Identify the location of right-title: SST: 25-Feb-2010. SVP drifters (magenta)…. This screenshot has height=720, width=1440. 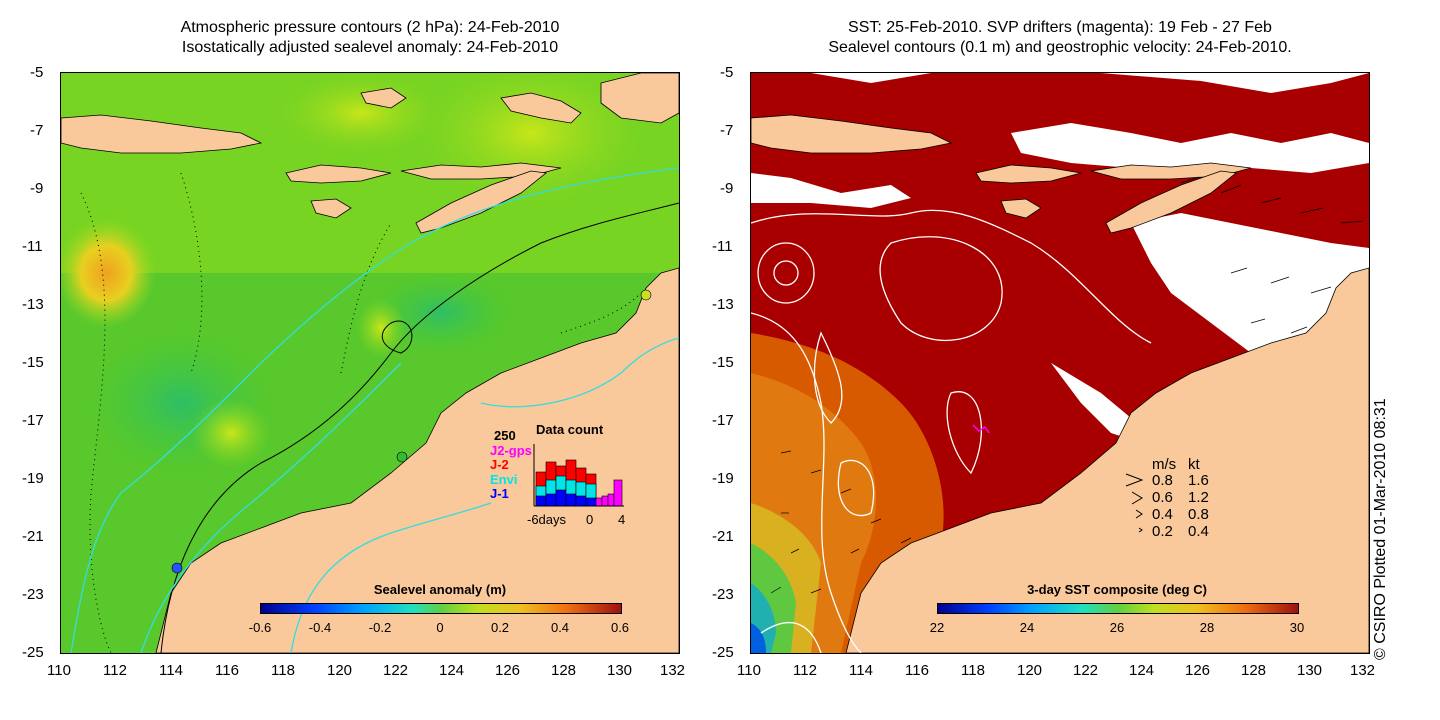
(1060, 38).